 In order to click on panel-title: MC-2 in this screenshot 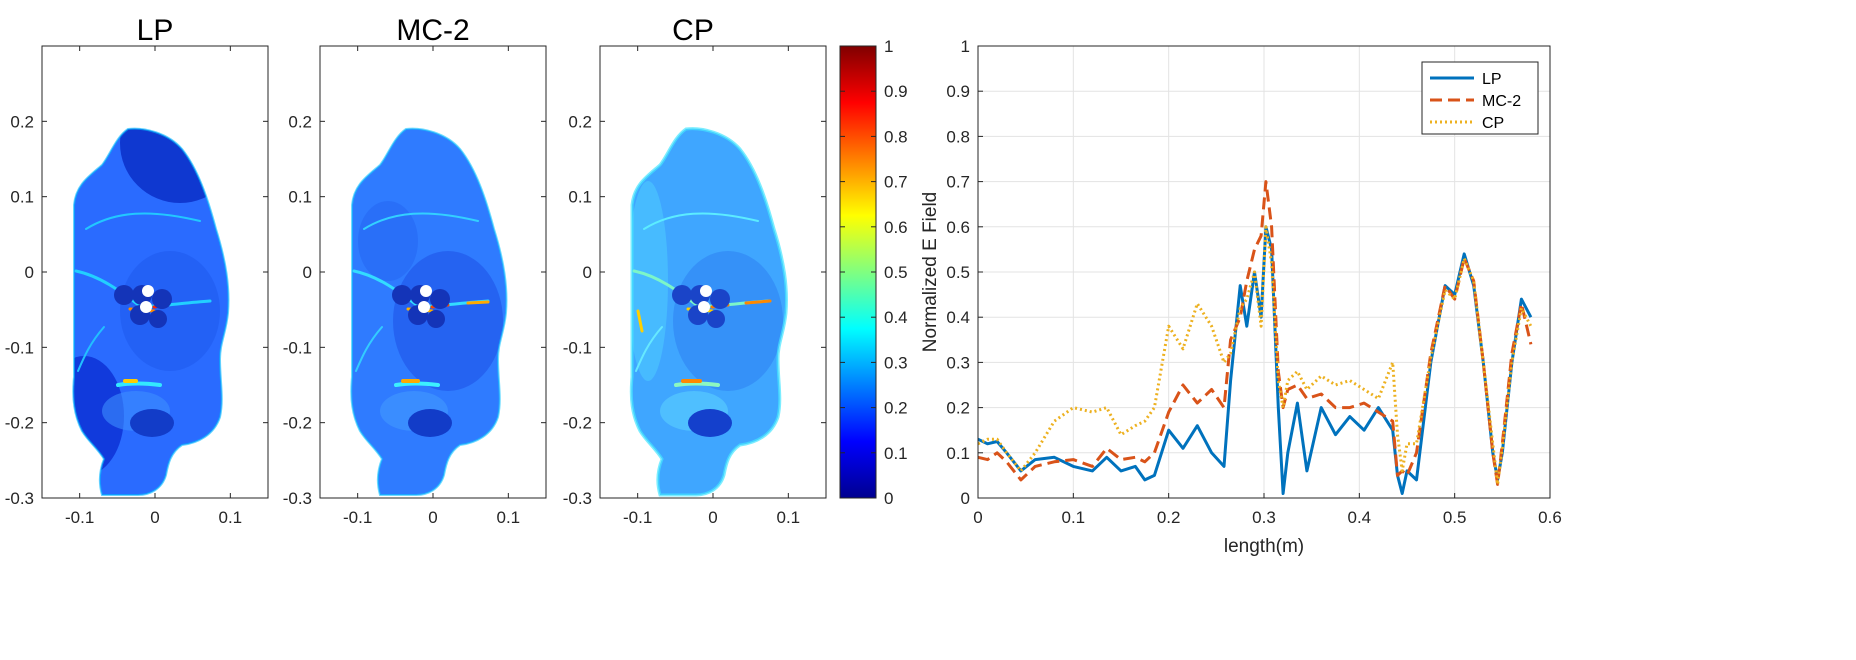, I will do `click(432, 30)`.